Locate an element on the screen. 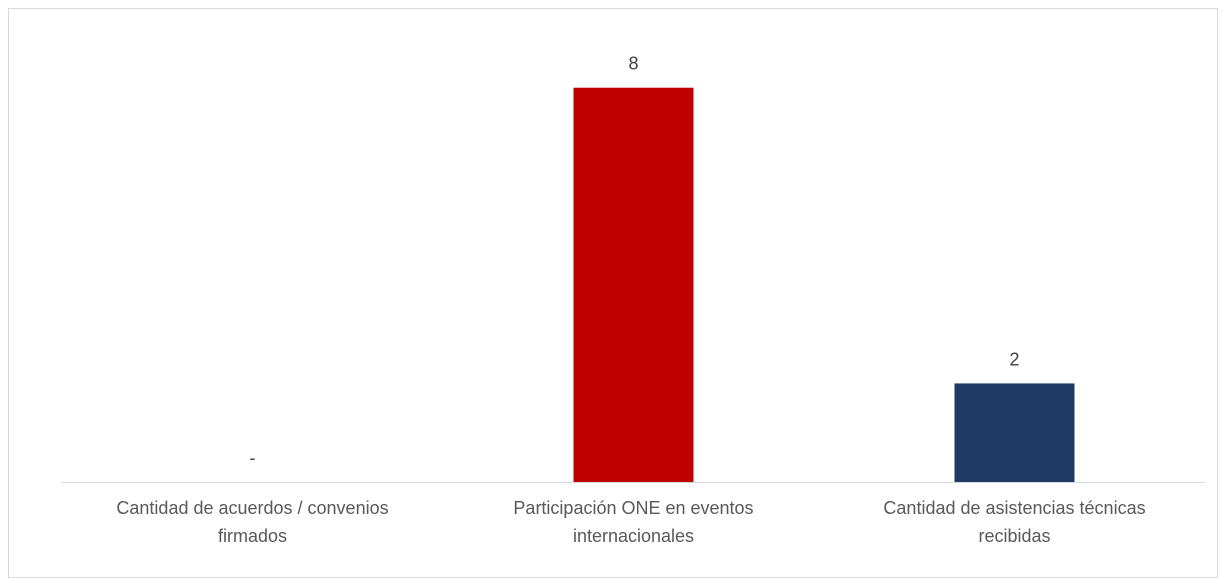 This screenshot has width=1225, height=578. category-label-0-line-0: Cantidad de acuerdos / convenios is located at coordinates (252, 508).